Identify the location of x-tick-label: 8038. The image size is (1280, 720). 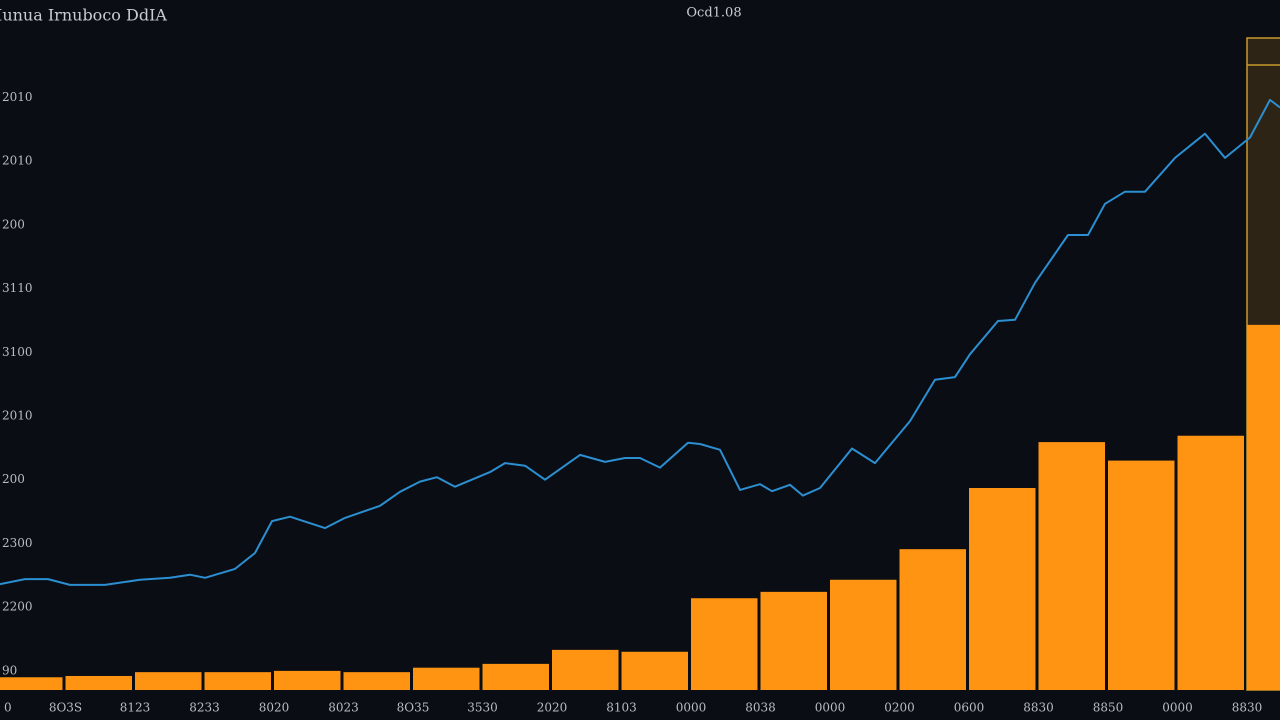
(760, 708).